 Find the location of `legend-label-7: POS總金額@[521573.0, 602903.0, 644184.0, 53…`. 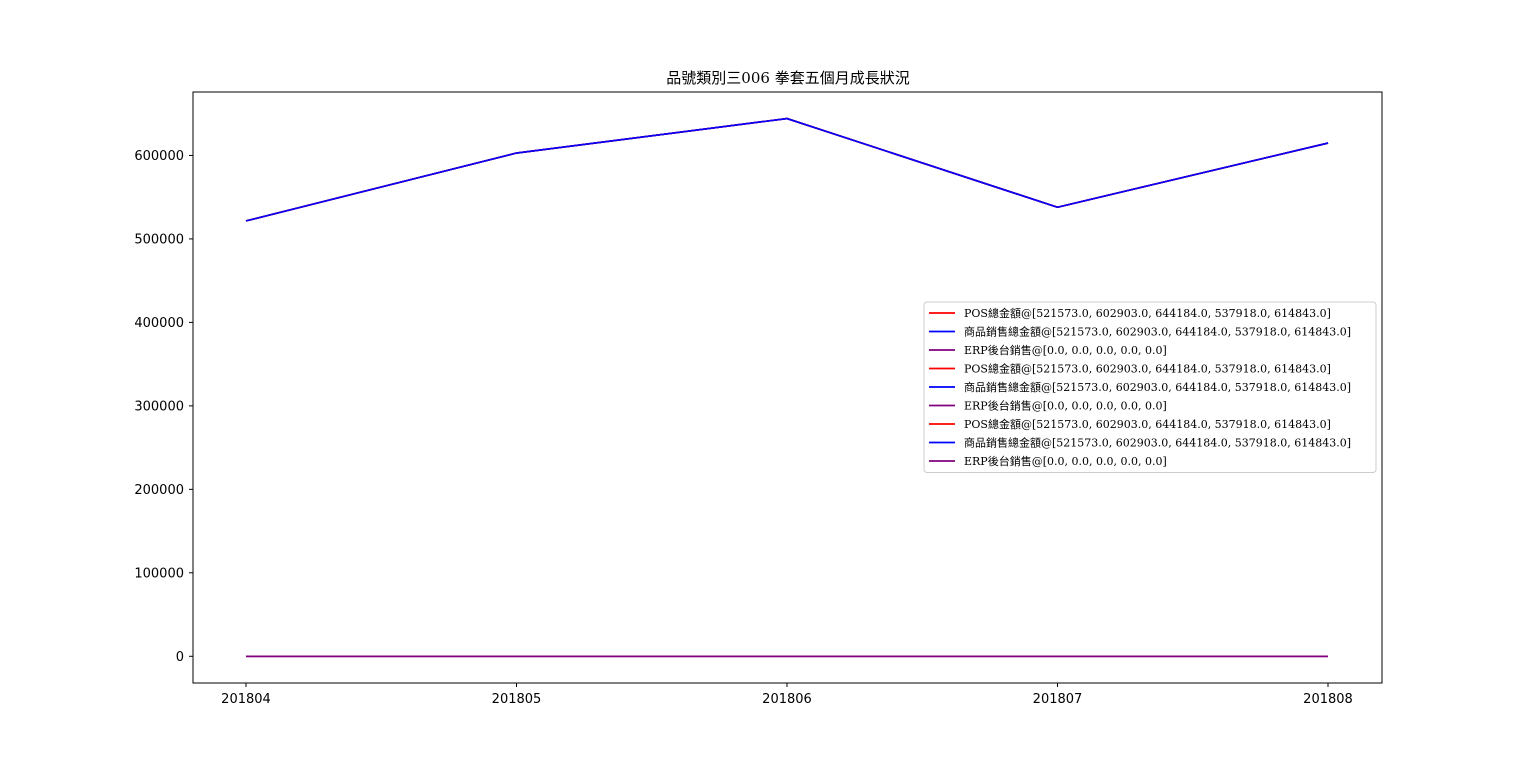

legend-label-7: POS總金額@[521573.0, 602903.0, 644184.0, 53… is located at coordinates (1147, 424).